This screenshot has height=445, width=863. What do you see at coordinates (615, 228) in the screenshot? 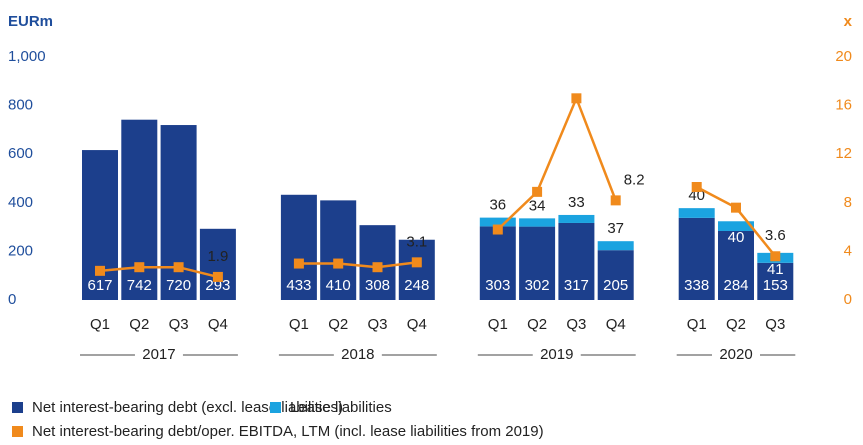
I see `bar-label: 37` at bounding box center [615, 228].